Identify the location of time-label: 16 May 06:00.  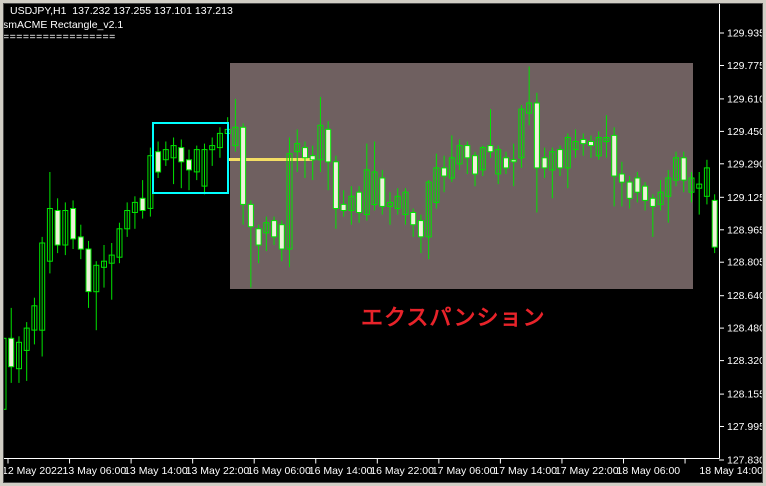
(279, 471).